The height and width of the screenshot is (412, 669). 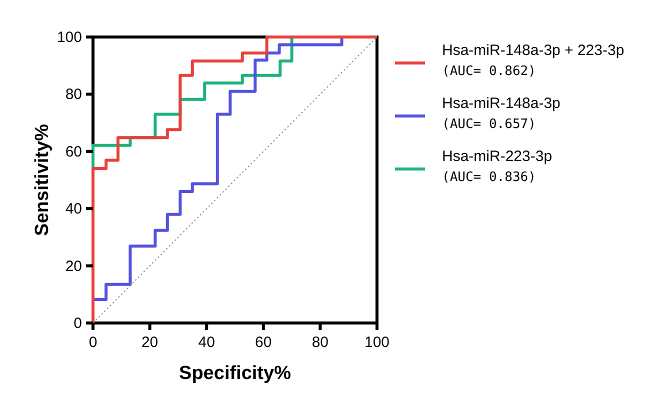 What do you see at coordinates (501, 113) in the screenshot?
I see `legend-label: Hsa-miR-148a-3p (AUC= 0.657)` at bounding box center [501, 113].